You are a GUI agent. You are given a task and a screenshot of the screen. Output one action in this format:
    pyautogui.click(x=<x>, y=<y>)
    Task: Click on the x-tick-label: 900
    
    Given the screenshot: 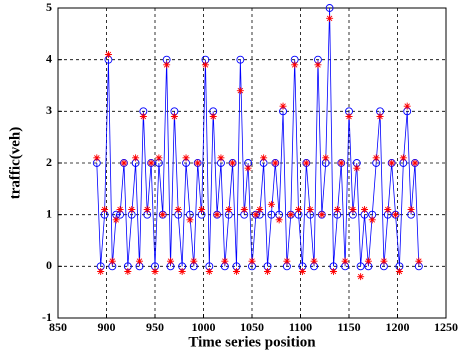 What is the action you would take?
    pyautogui.click(x=107, y=327)
    